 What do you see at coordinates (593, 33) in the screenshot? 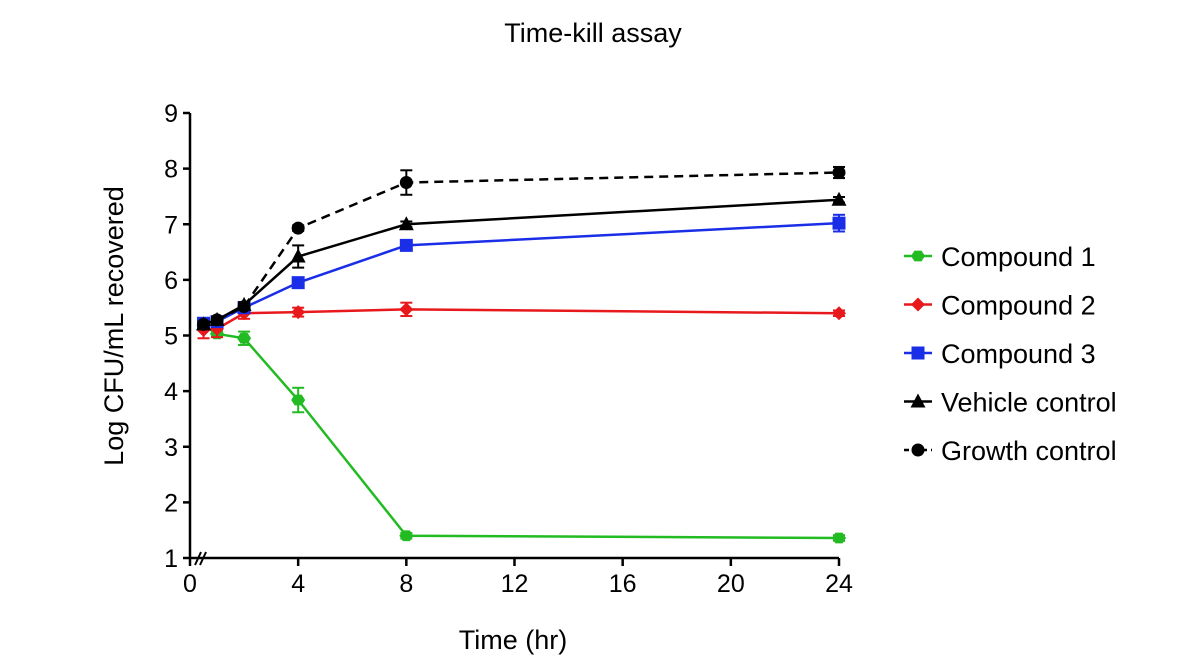
I see `chart-title: Time-kill assay` at bounding box center [593, 33].